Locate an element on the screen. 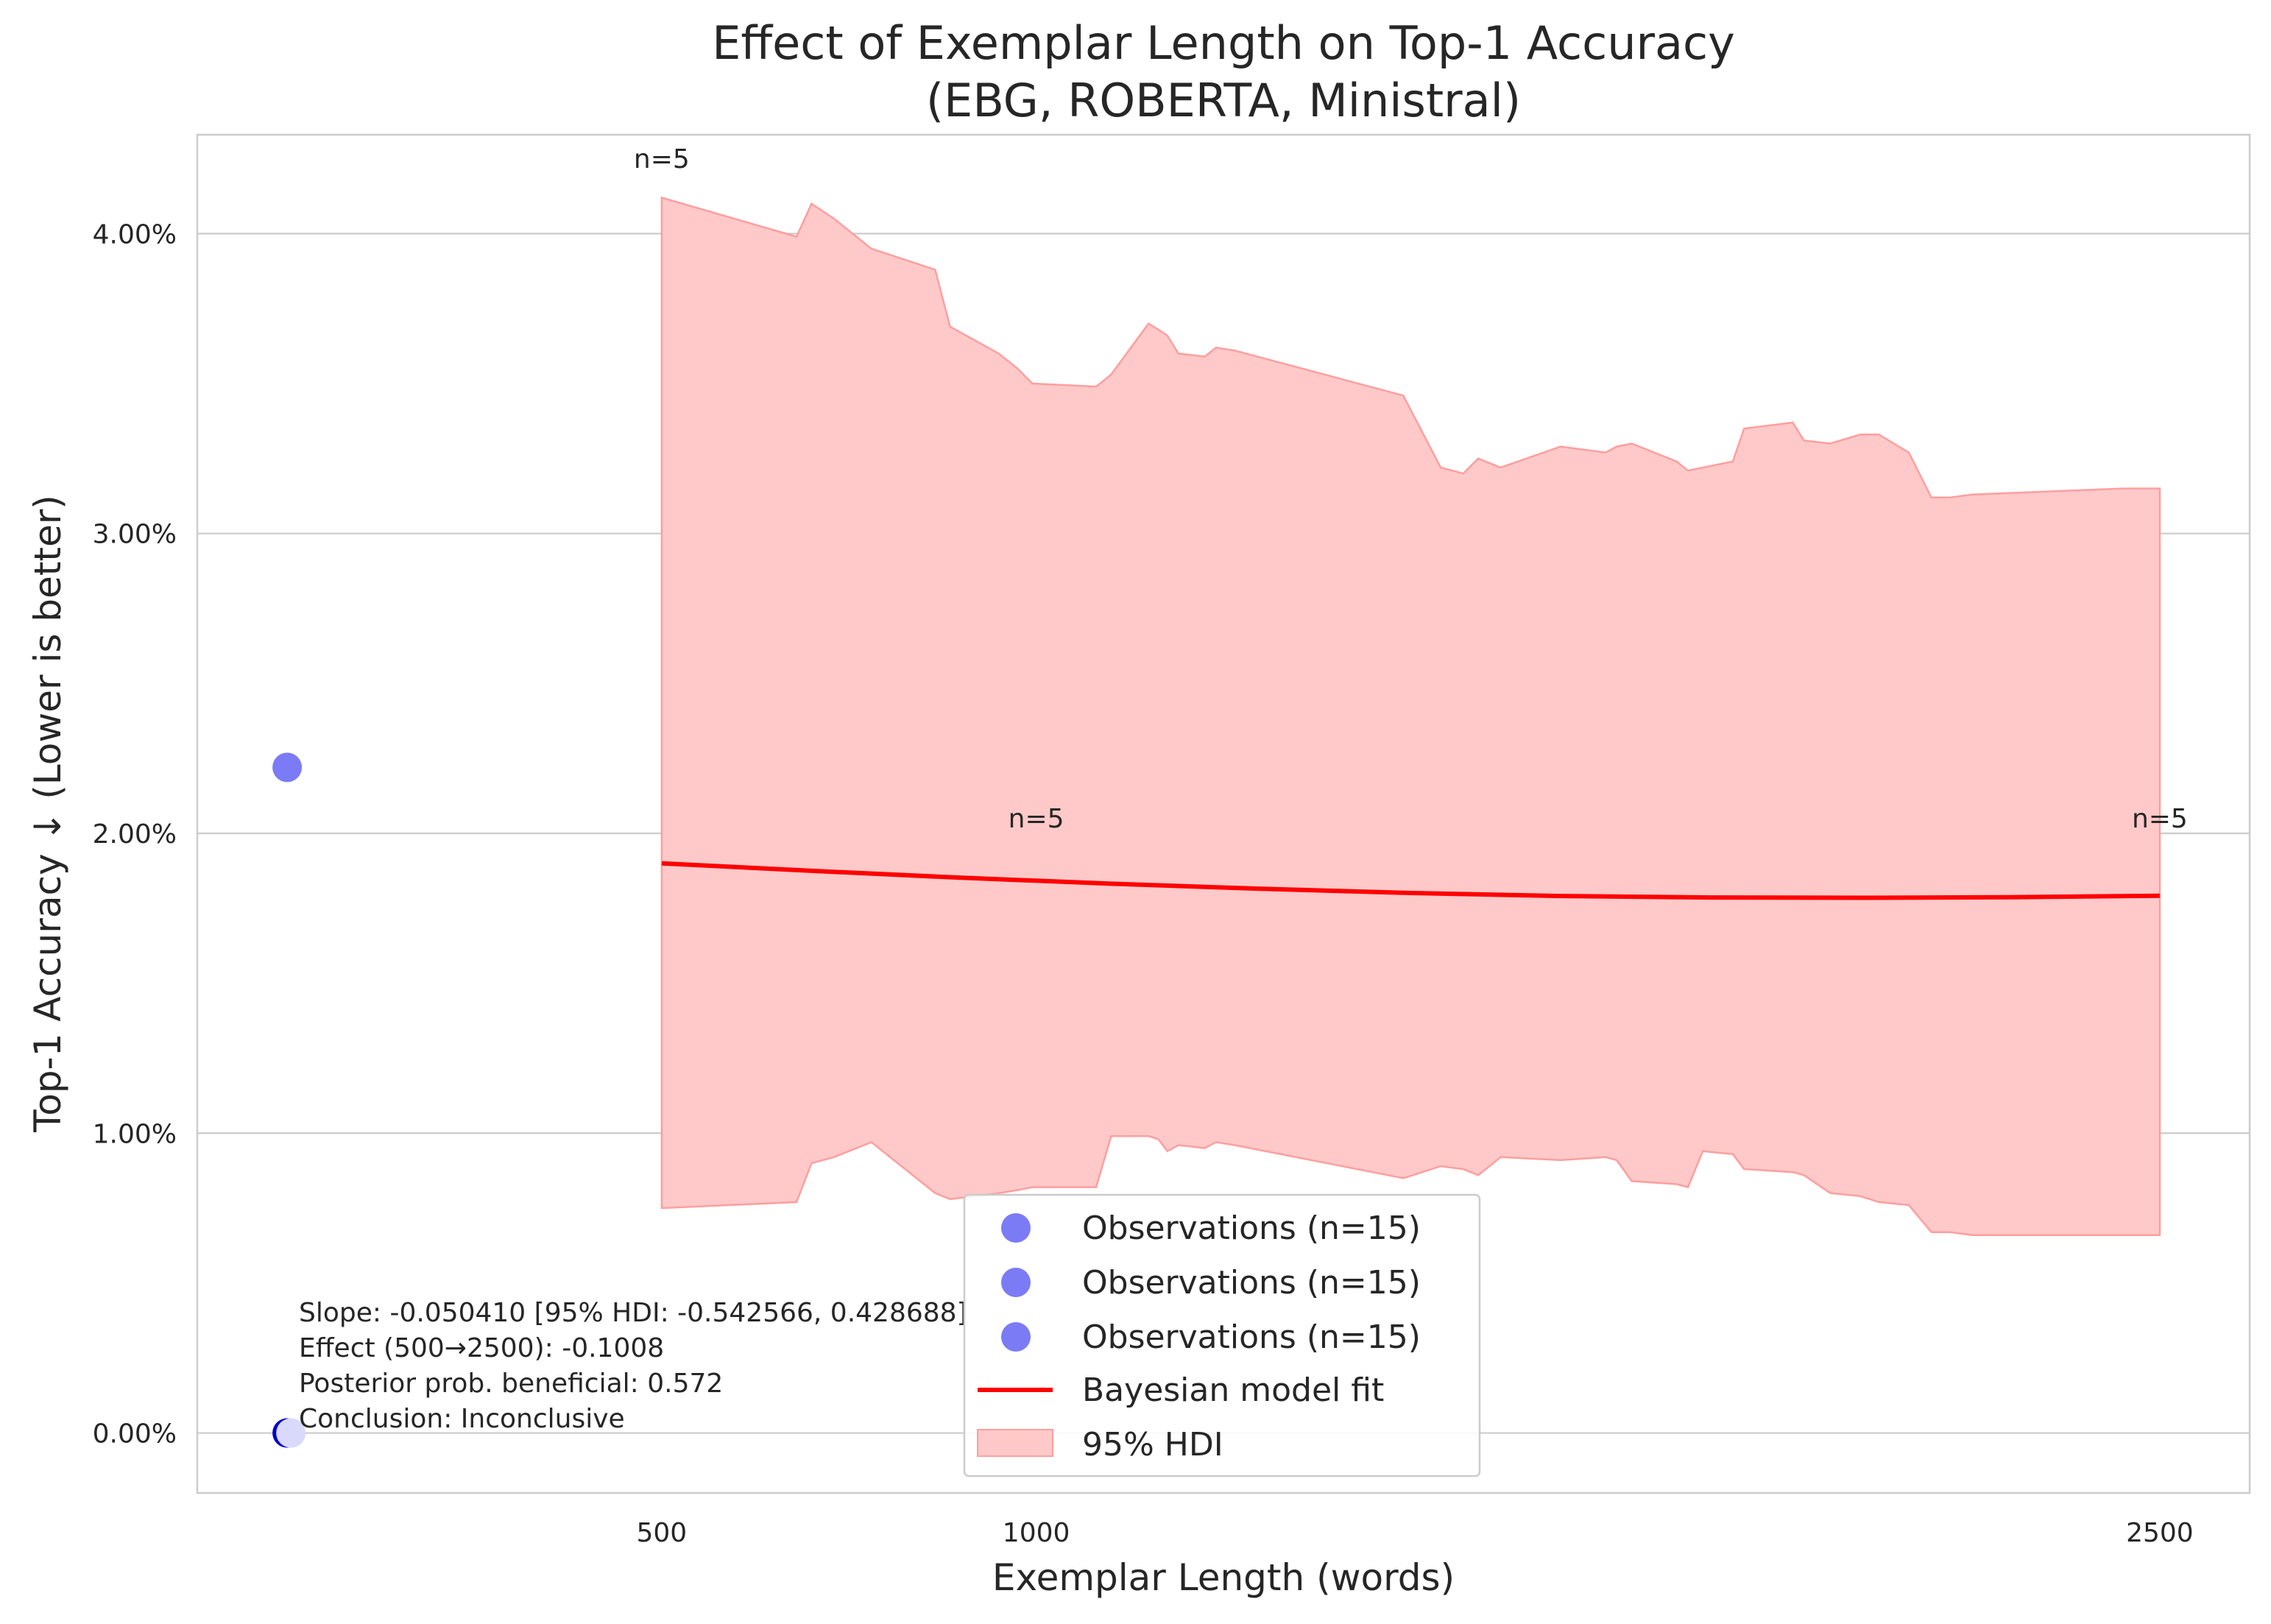 This screenshot has width=2271, height=1624. n-annotation-1: n=5 is located at coordinates (1036, 819).